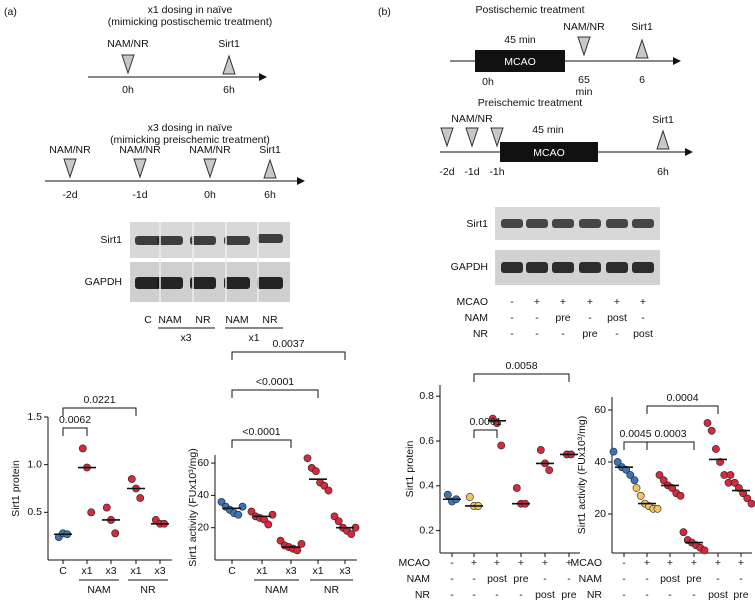 This screenshot has height=607, width=755. Describe the element at coordinates (34, 512) in the screenshot. I see `y-tick-label: 0.5` at that location.